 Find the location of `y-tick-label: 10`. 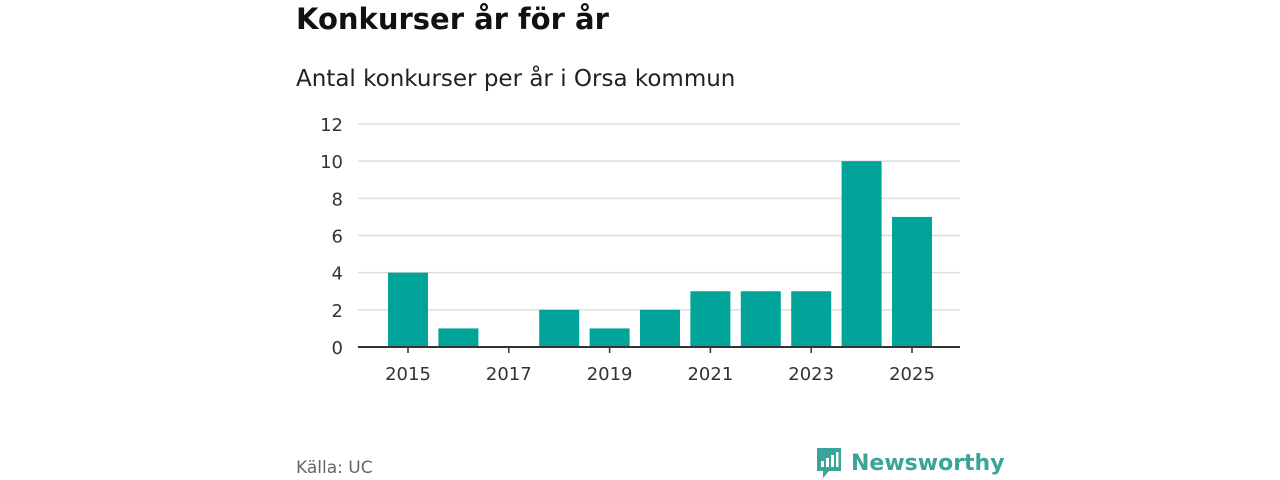

y-tick-label: 10 is located at coordinates (331, 162).